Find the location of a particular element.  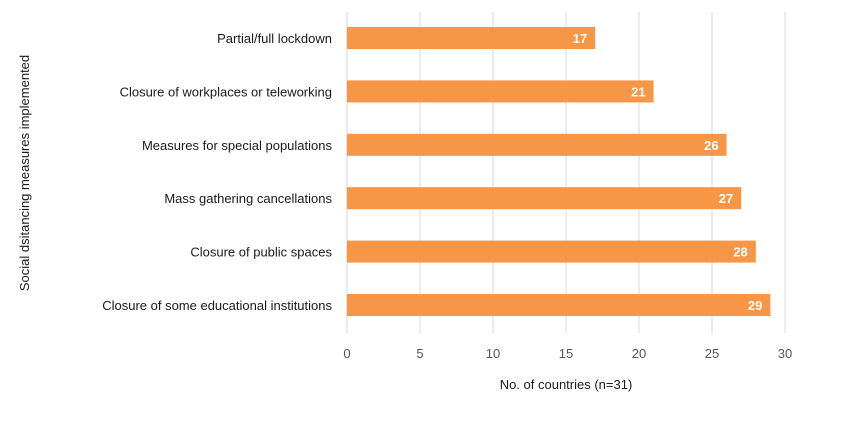

data-label-6: 29 is located at coordinates (755, 305).